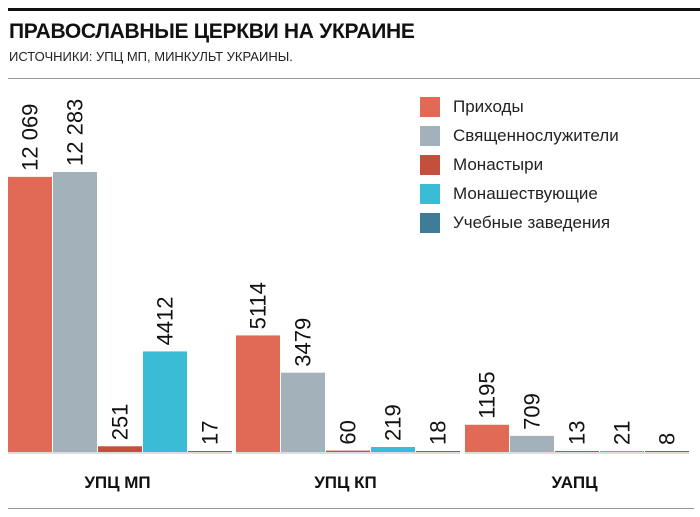  Describe the element at coordinates (351, 508) in the screenshot. I see `bottom-rule` at that location.